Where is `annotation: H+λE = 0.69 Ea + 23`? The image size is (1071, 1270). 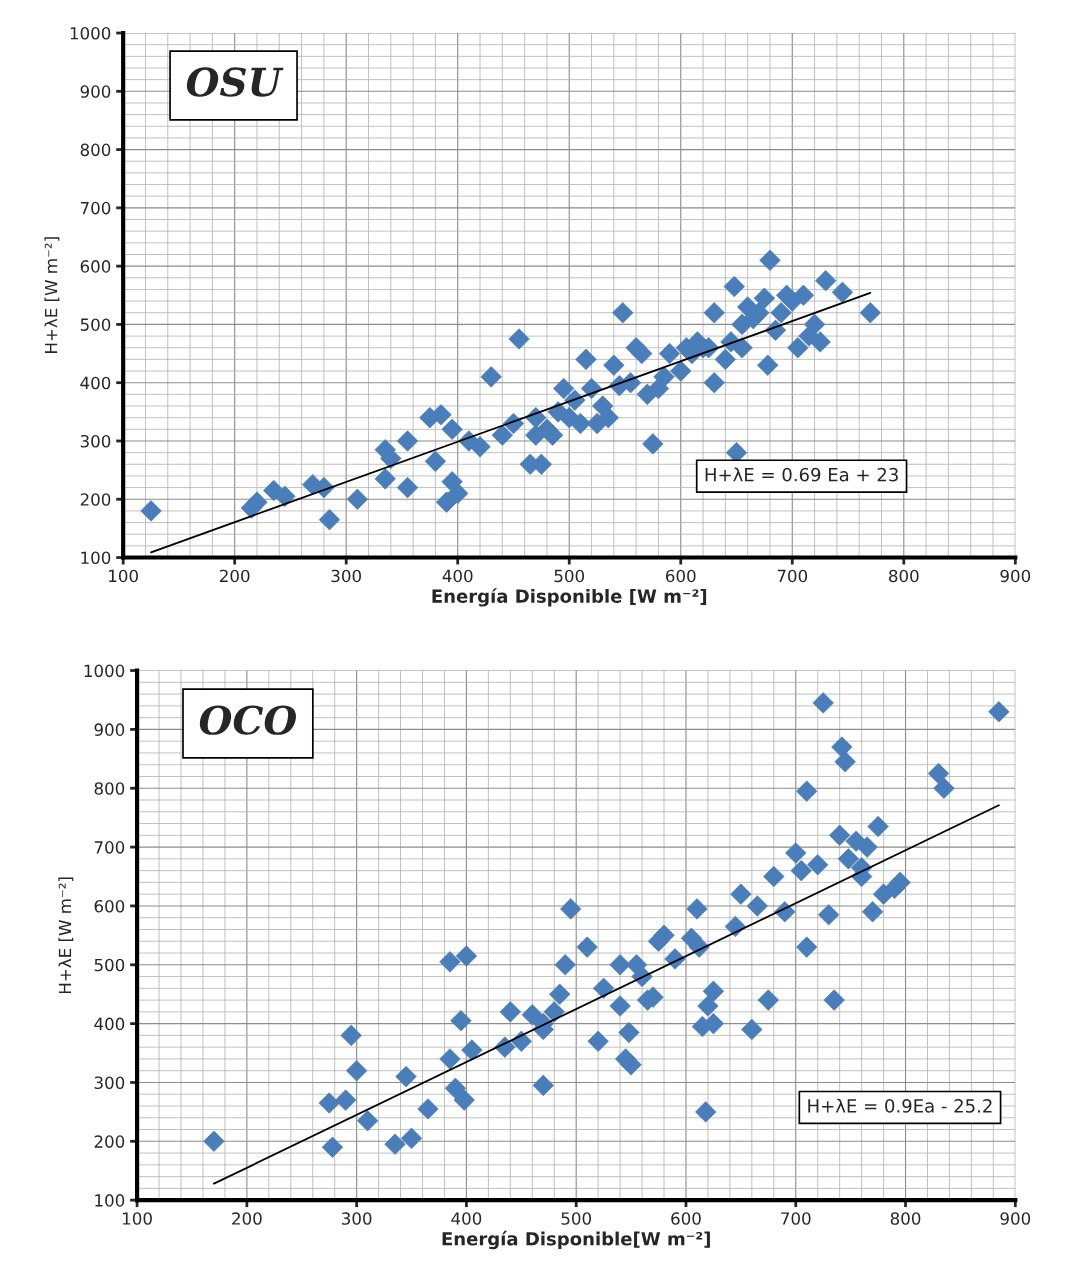 annotation: H+λE = 0.69 Ea + 23 is located at coordinates (801, 474).